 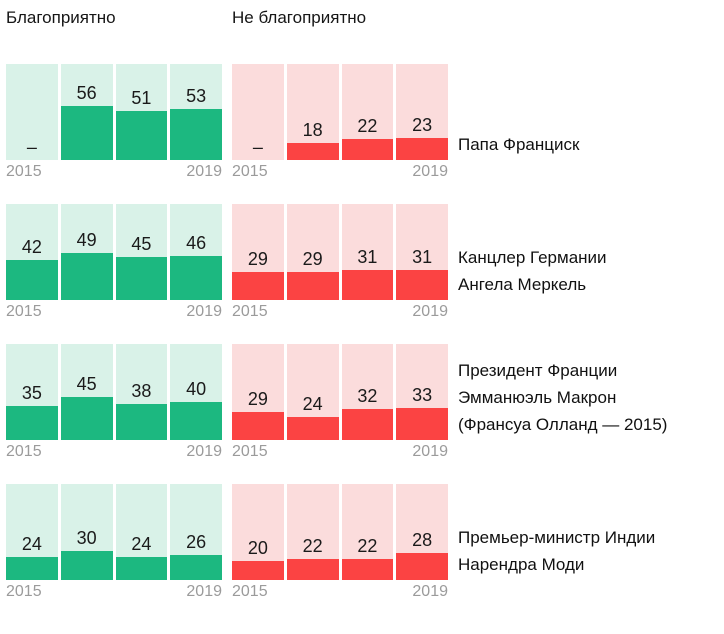 I want to click on unfavorable-chart: 29 29 31 31 2015 2019, so click(x=340, y=262).